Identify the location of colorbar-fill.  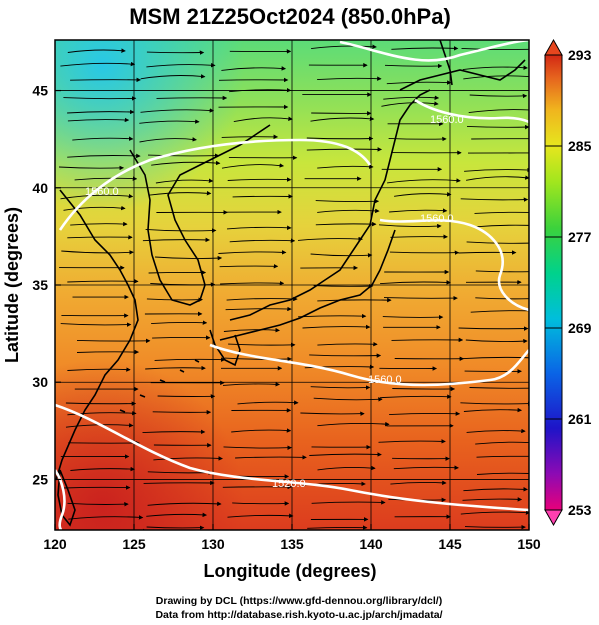
(553, 282).